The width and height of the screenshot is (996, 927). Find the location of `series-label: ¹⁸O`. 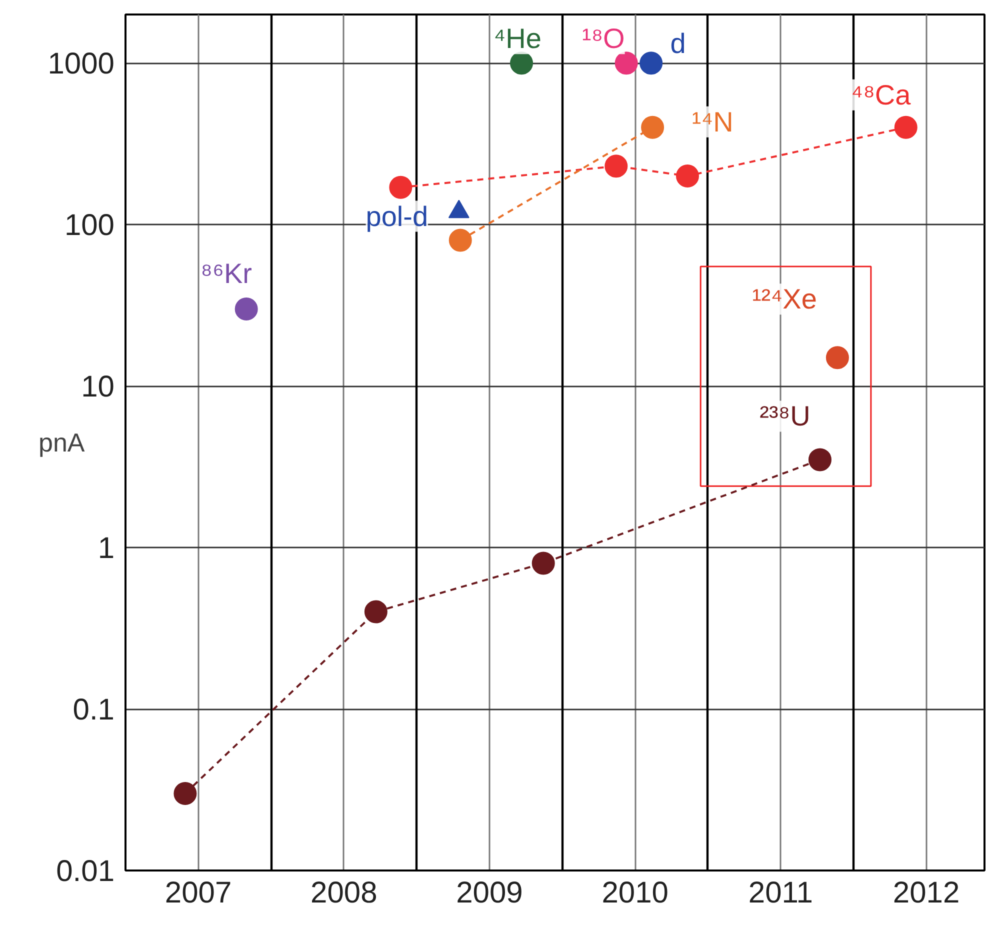

series-label: ¹⁸O is located at coordinates (603, 38).